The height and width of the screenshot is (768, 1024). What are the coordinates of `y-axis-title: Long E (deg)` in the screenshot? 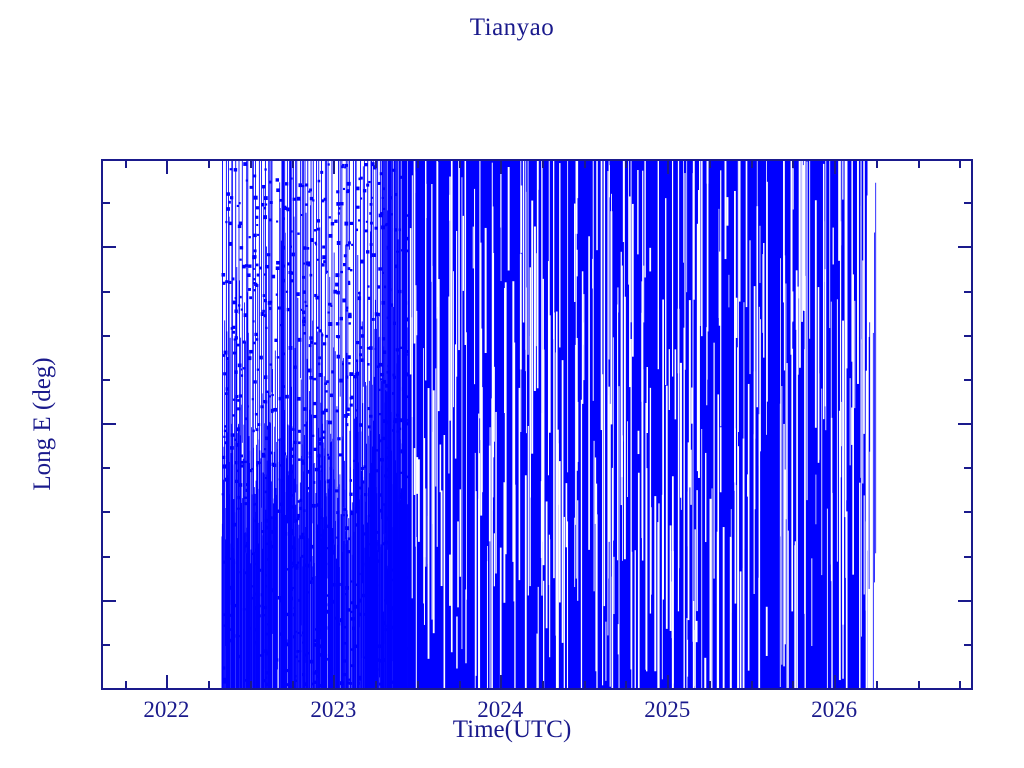 It's located at (42, 424).